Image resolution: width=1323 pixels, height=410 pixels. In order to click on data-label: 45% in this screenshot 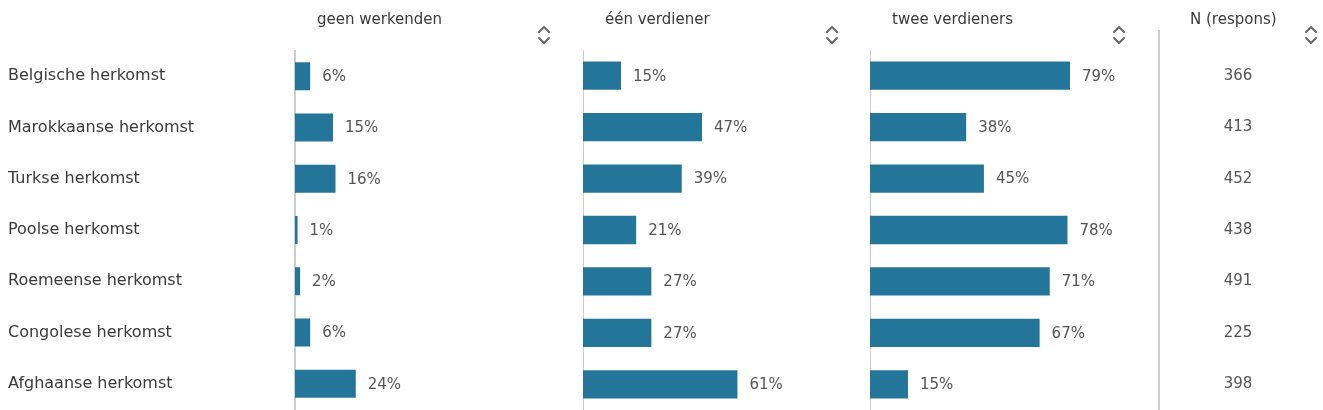, I will do `click(1012, 178)`.